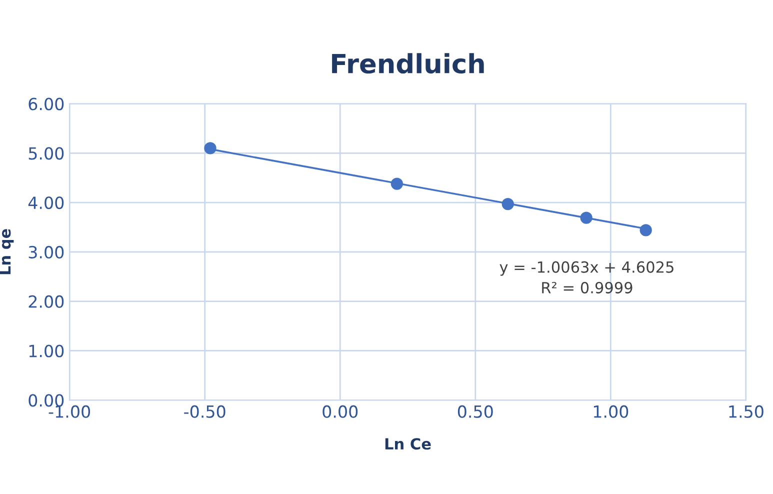 Image resolution: width=773 pixels, height=494 pixels. What do you see at coordinates (46, 104) in the screenshot?
I see `y-tick-label: 6.00` at bounding box center [46, 104].